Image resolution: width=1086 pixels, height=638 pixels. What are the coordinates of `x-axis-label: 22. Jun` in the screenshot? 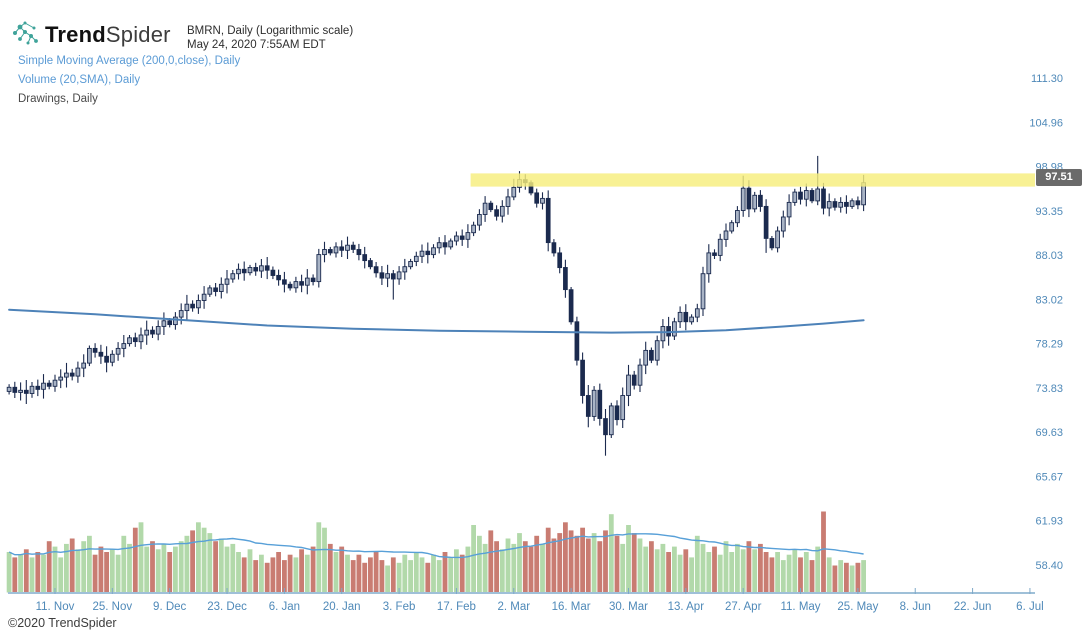 It's located at (973, 607).